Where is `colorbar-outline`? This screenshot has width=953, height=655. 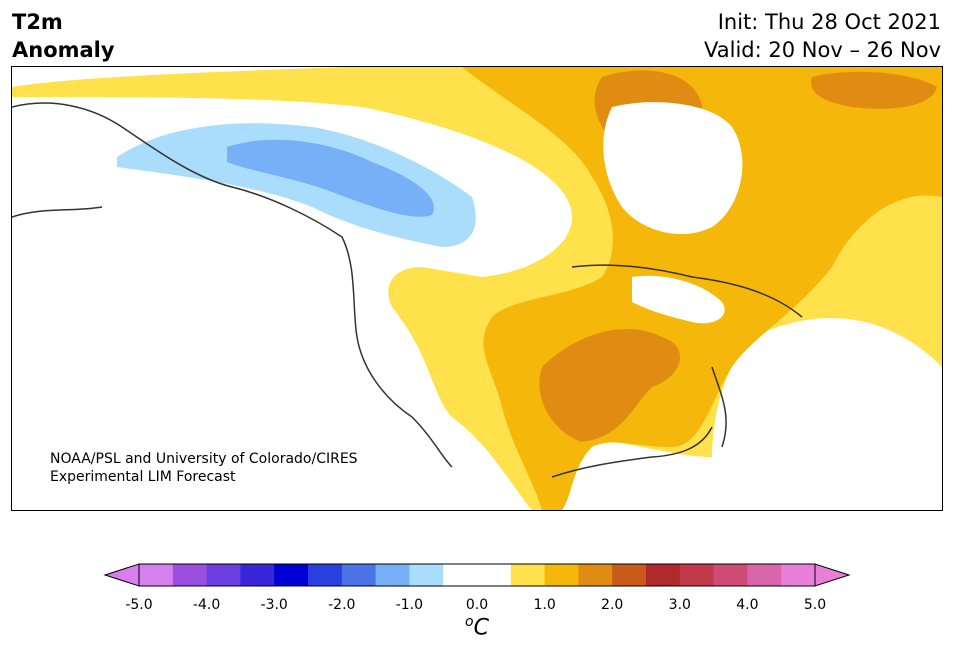
colorbar-outline is located at coordinates (477, 575).